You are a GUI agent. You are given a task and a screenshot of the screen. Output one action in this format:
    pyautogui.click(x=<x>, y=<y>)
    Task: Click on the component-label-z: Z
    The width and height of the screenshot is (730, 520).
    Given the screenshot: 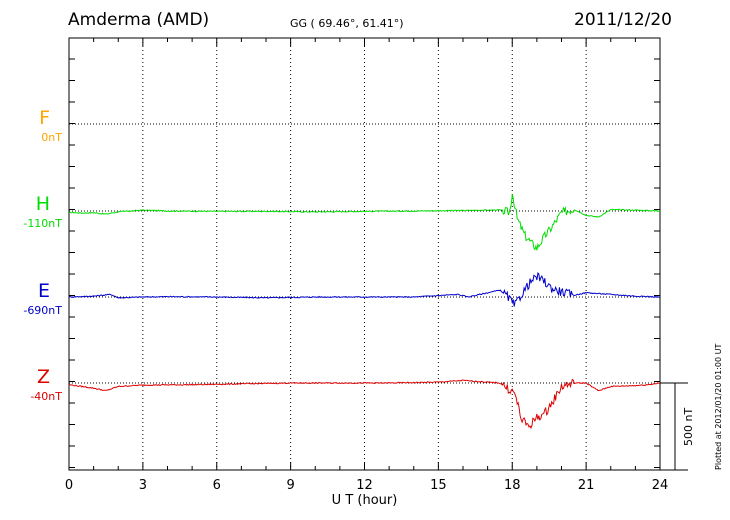 What is the action you would take?
    pyautogui.click(x=25, y=377)
    